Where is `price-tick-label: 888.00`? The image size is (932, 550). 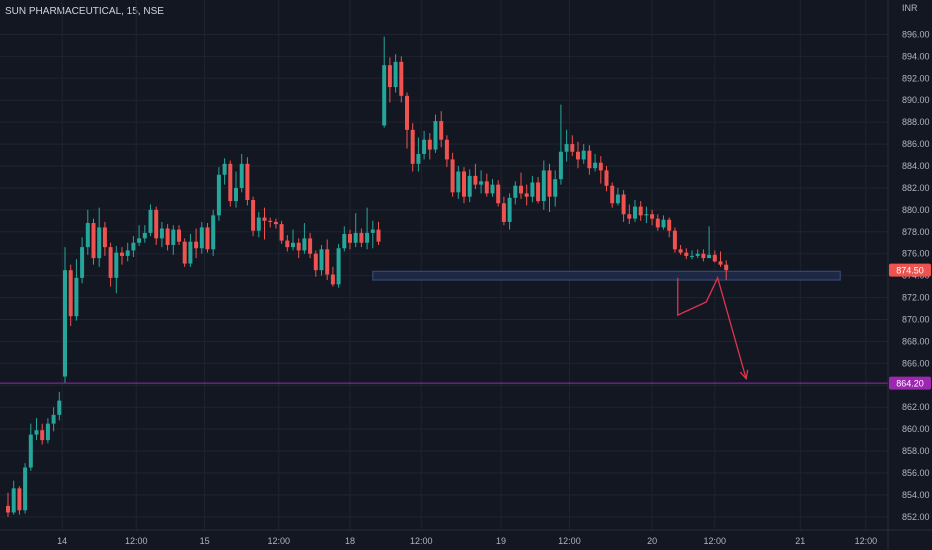 price-tick-label: 888.00 is located at coordinates (916, 122).